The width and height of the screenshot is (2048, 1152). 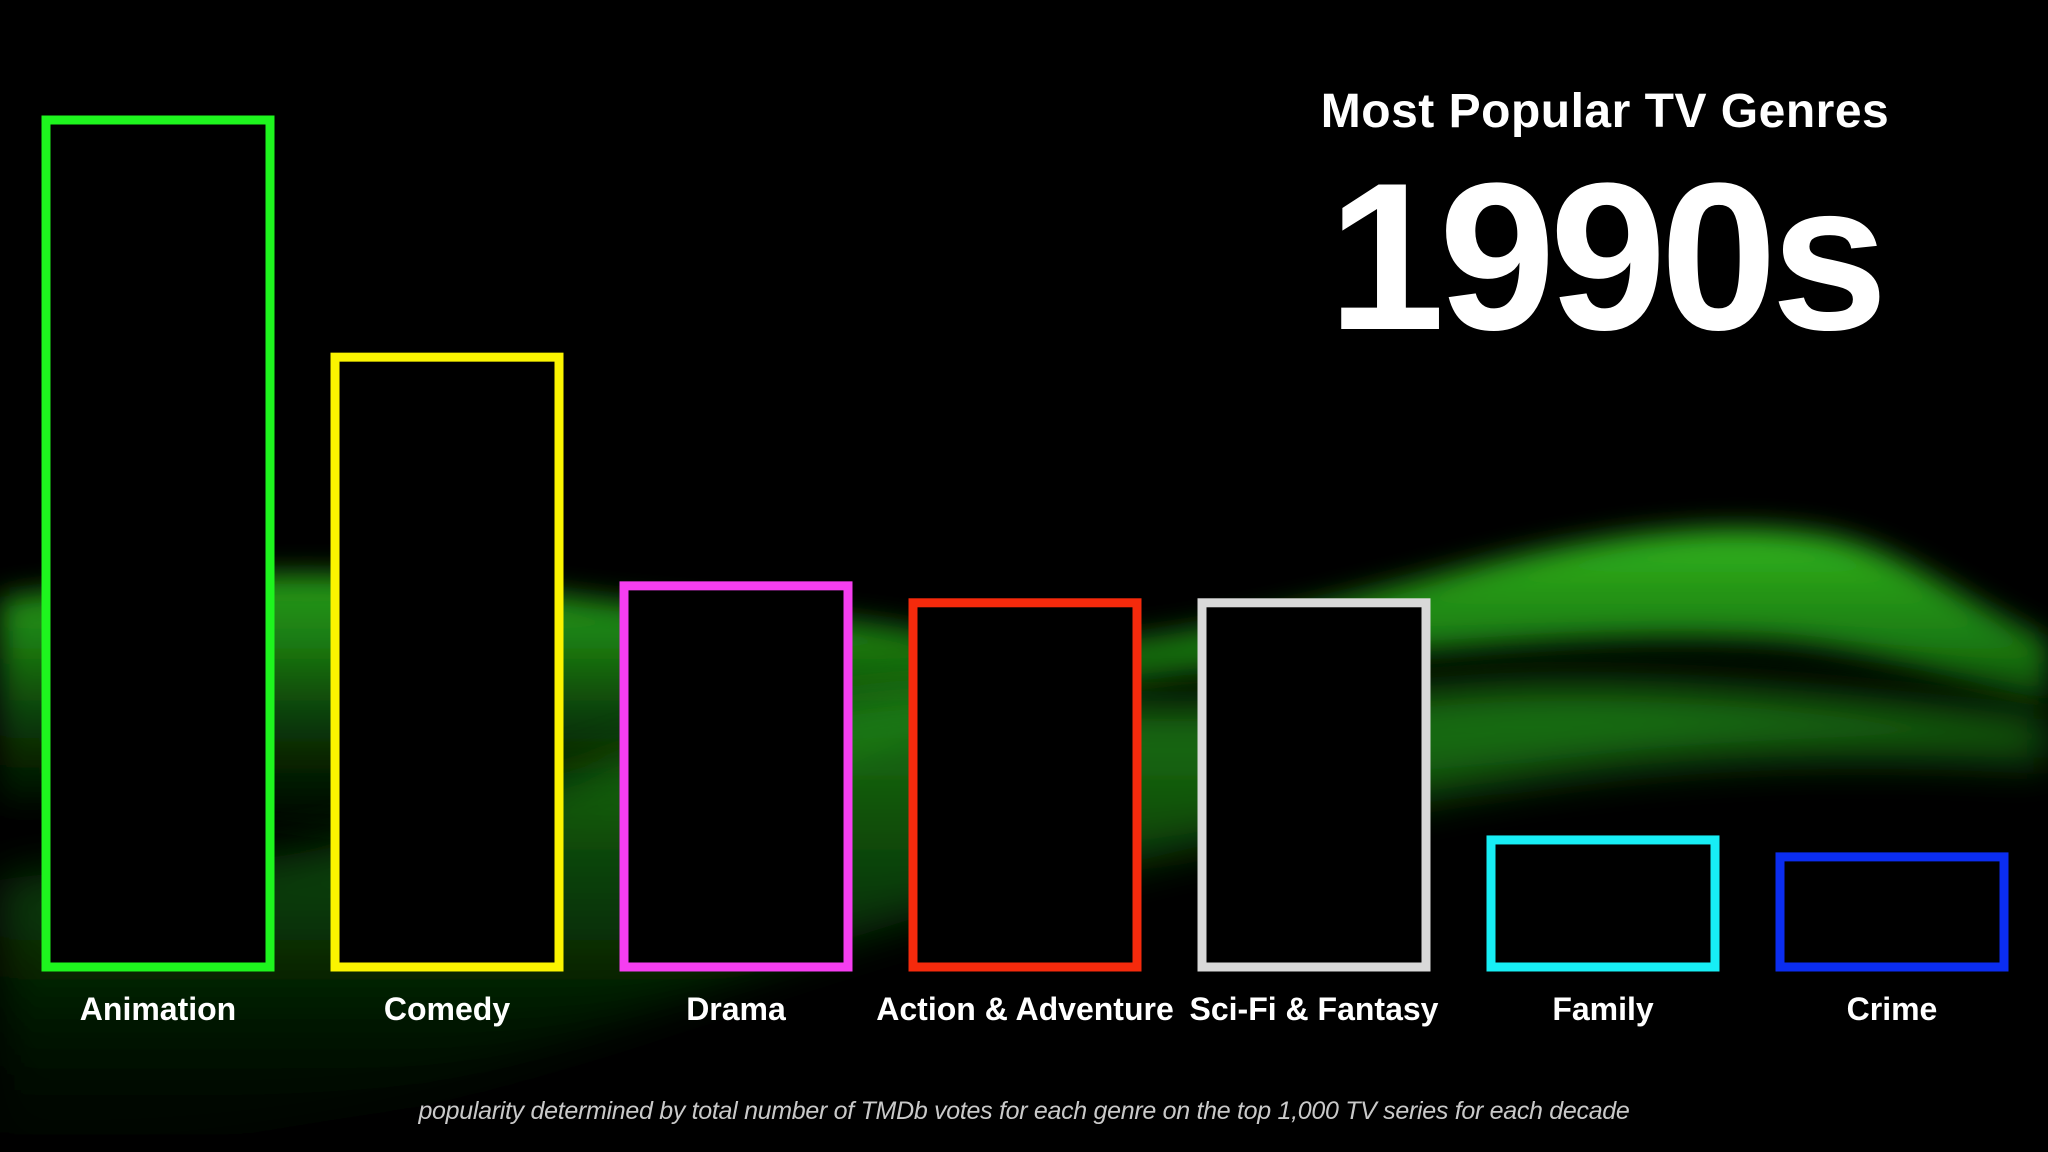 I want to click on category-label-crime: Crime, so click(x=1892, y=1009).